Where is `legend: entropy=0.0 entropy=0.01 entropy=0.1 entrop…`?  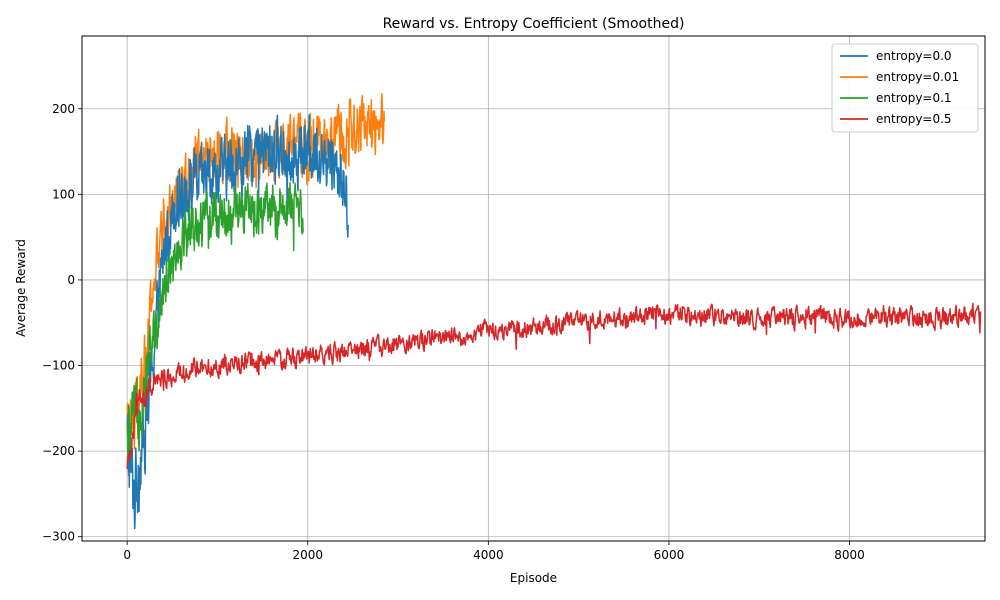 legend: entropy=0.0 entropy=0.01 entropy=0.1 entrop… is located at coordinates (905, 88).